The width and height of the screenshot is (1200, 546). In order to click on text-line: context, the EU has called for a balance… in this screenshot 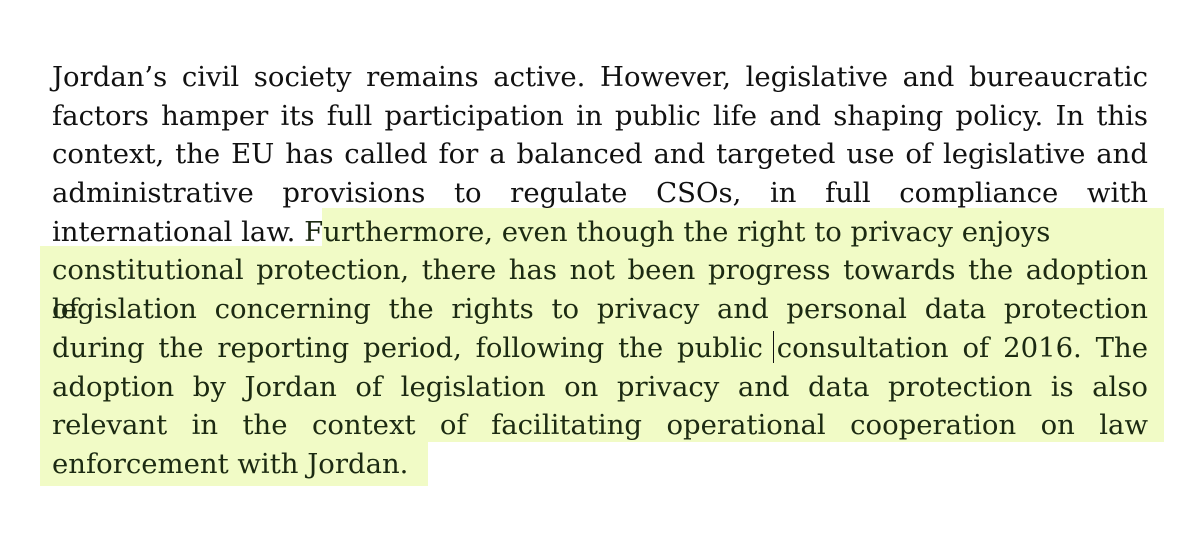, I will do `click(600, 154)`.